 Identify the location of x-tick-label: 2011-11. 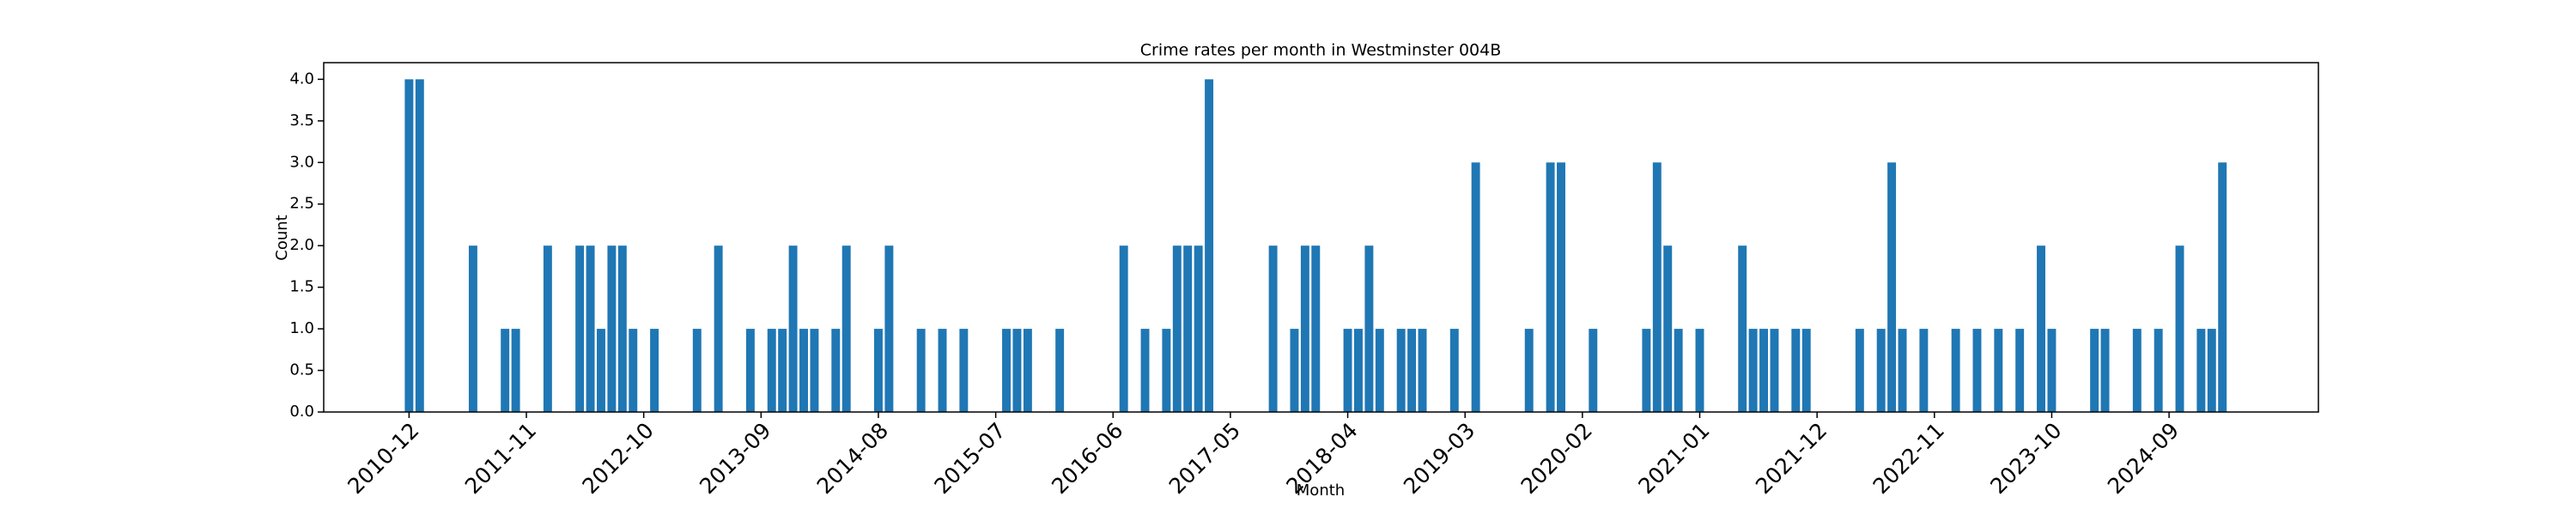
(501, 458).